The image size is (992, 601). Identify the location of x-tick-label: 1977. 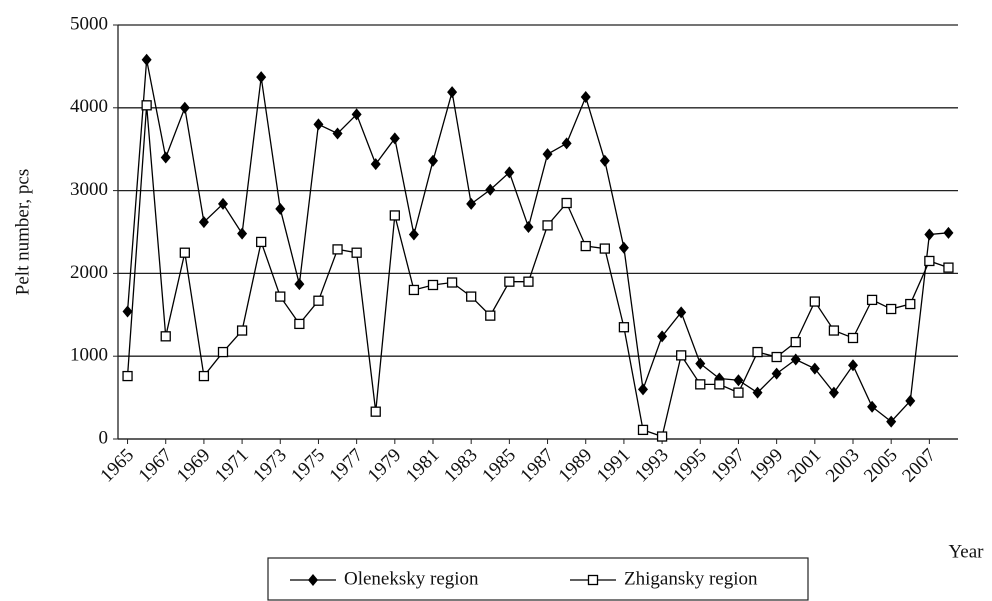
(347, 466).